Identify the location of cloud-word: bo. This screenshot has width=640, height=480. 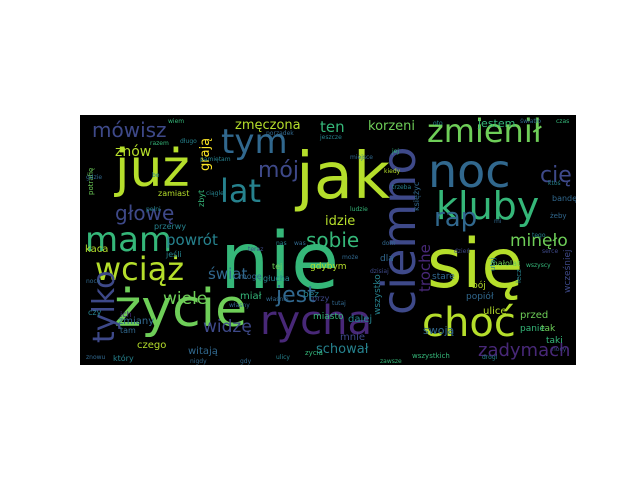
(156, 175).